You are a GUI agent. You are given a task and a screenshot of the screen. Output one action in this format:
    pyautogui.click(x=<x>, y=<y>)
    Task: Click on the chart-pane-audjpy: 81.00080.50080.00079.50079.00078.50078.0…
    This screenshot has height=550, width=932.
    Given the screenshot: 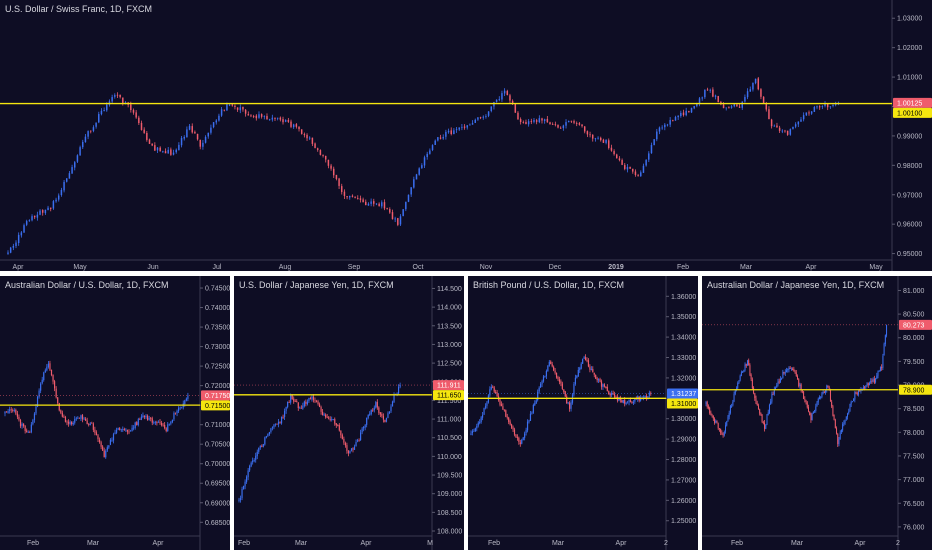 What is the action you would take?
    pyautogui.click(x=817, y=413)
    